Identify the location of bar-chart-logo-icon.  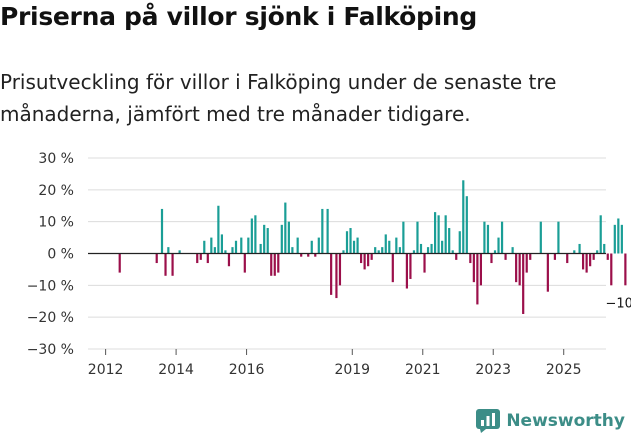
(488, 421).